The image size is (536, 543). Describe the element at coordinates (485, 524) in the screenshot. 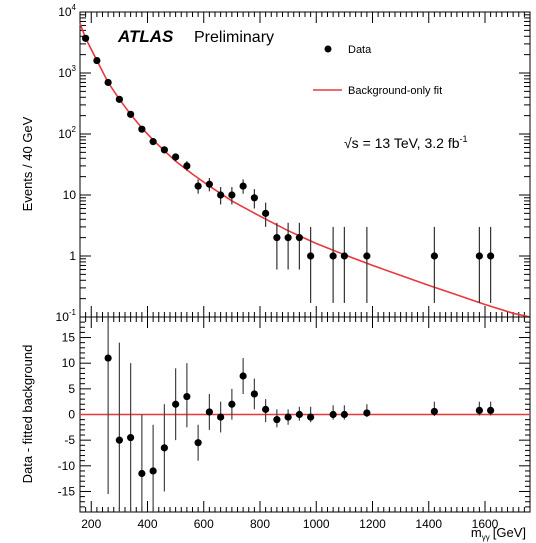

I see `x-tick-label: 1600` at that location.